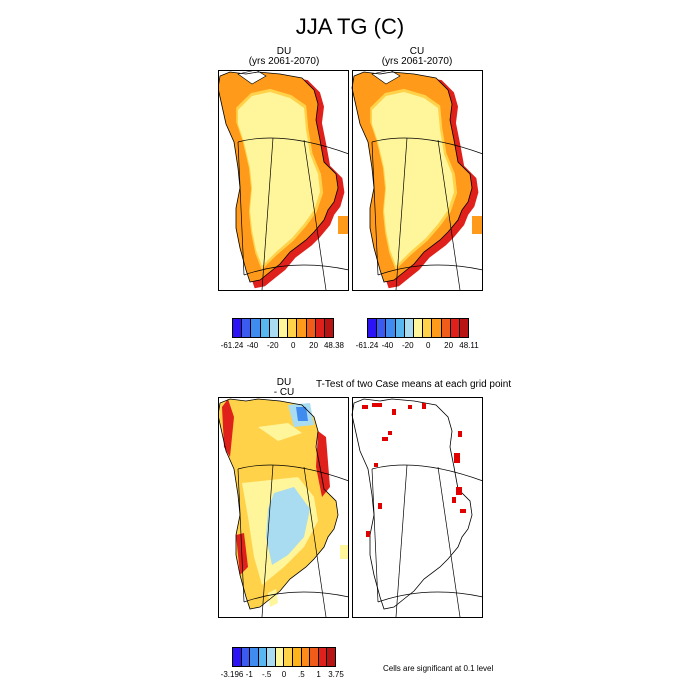 This screenshot has height=700, width=700. I want to click on map-frame-du, so click(283, 180).